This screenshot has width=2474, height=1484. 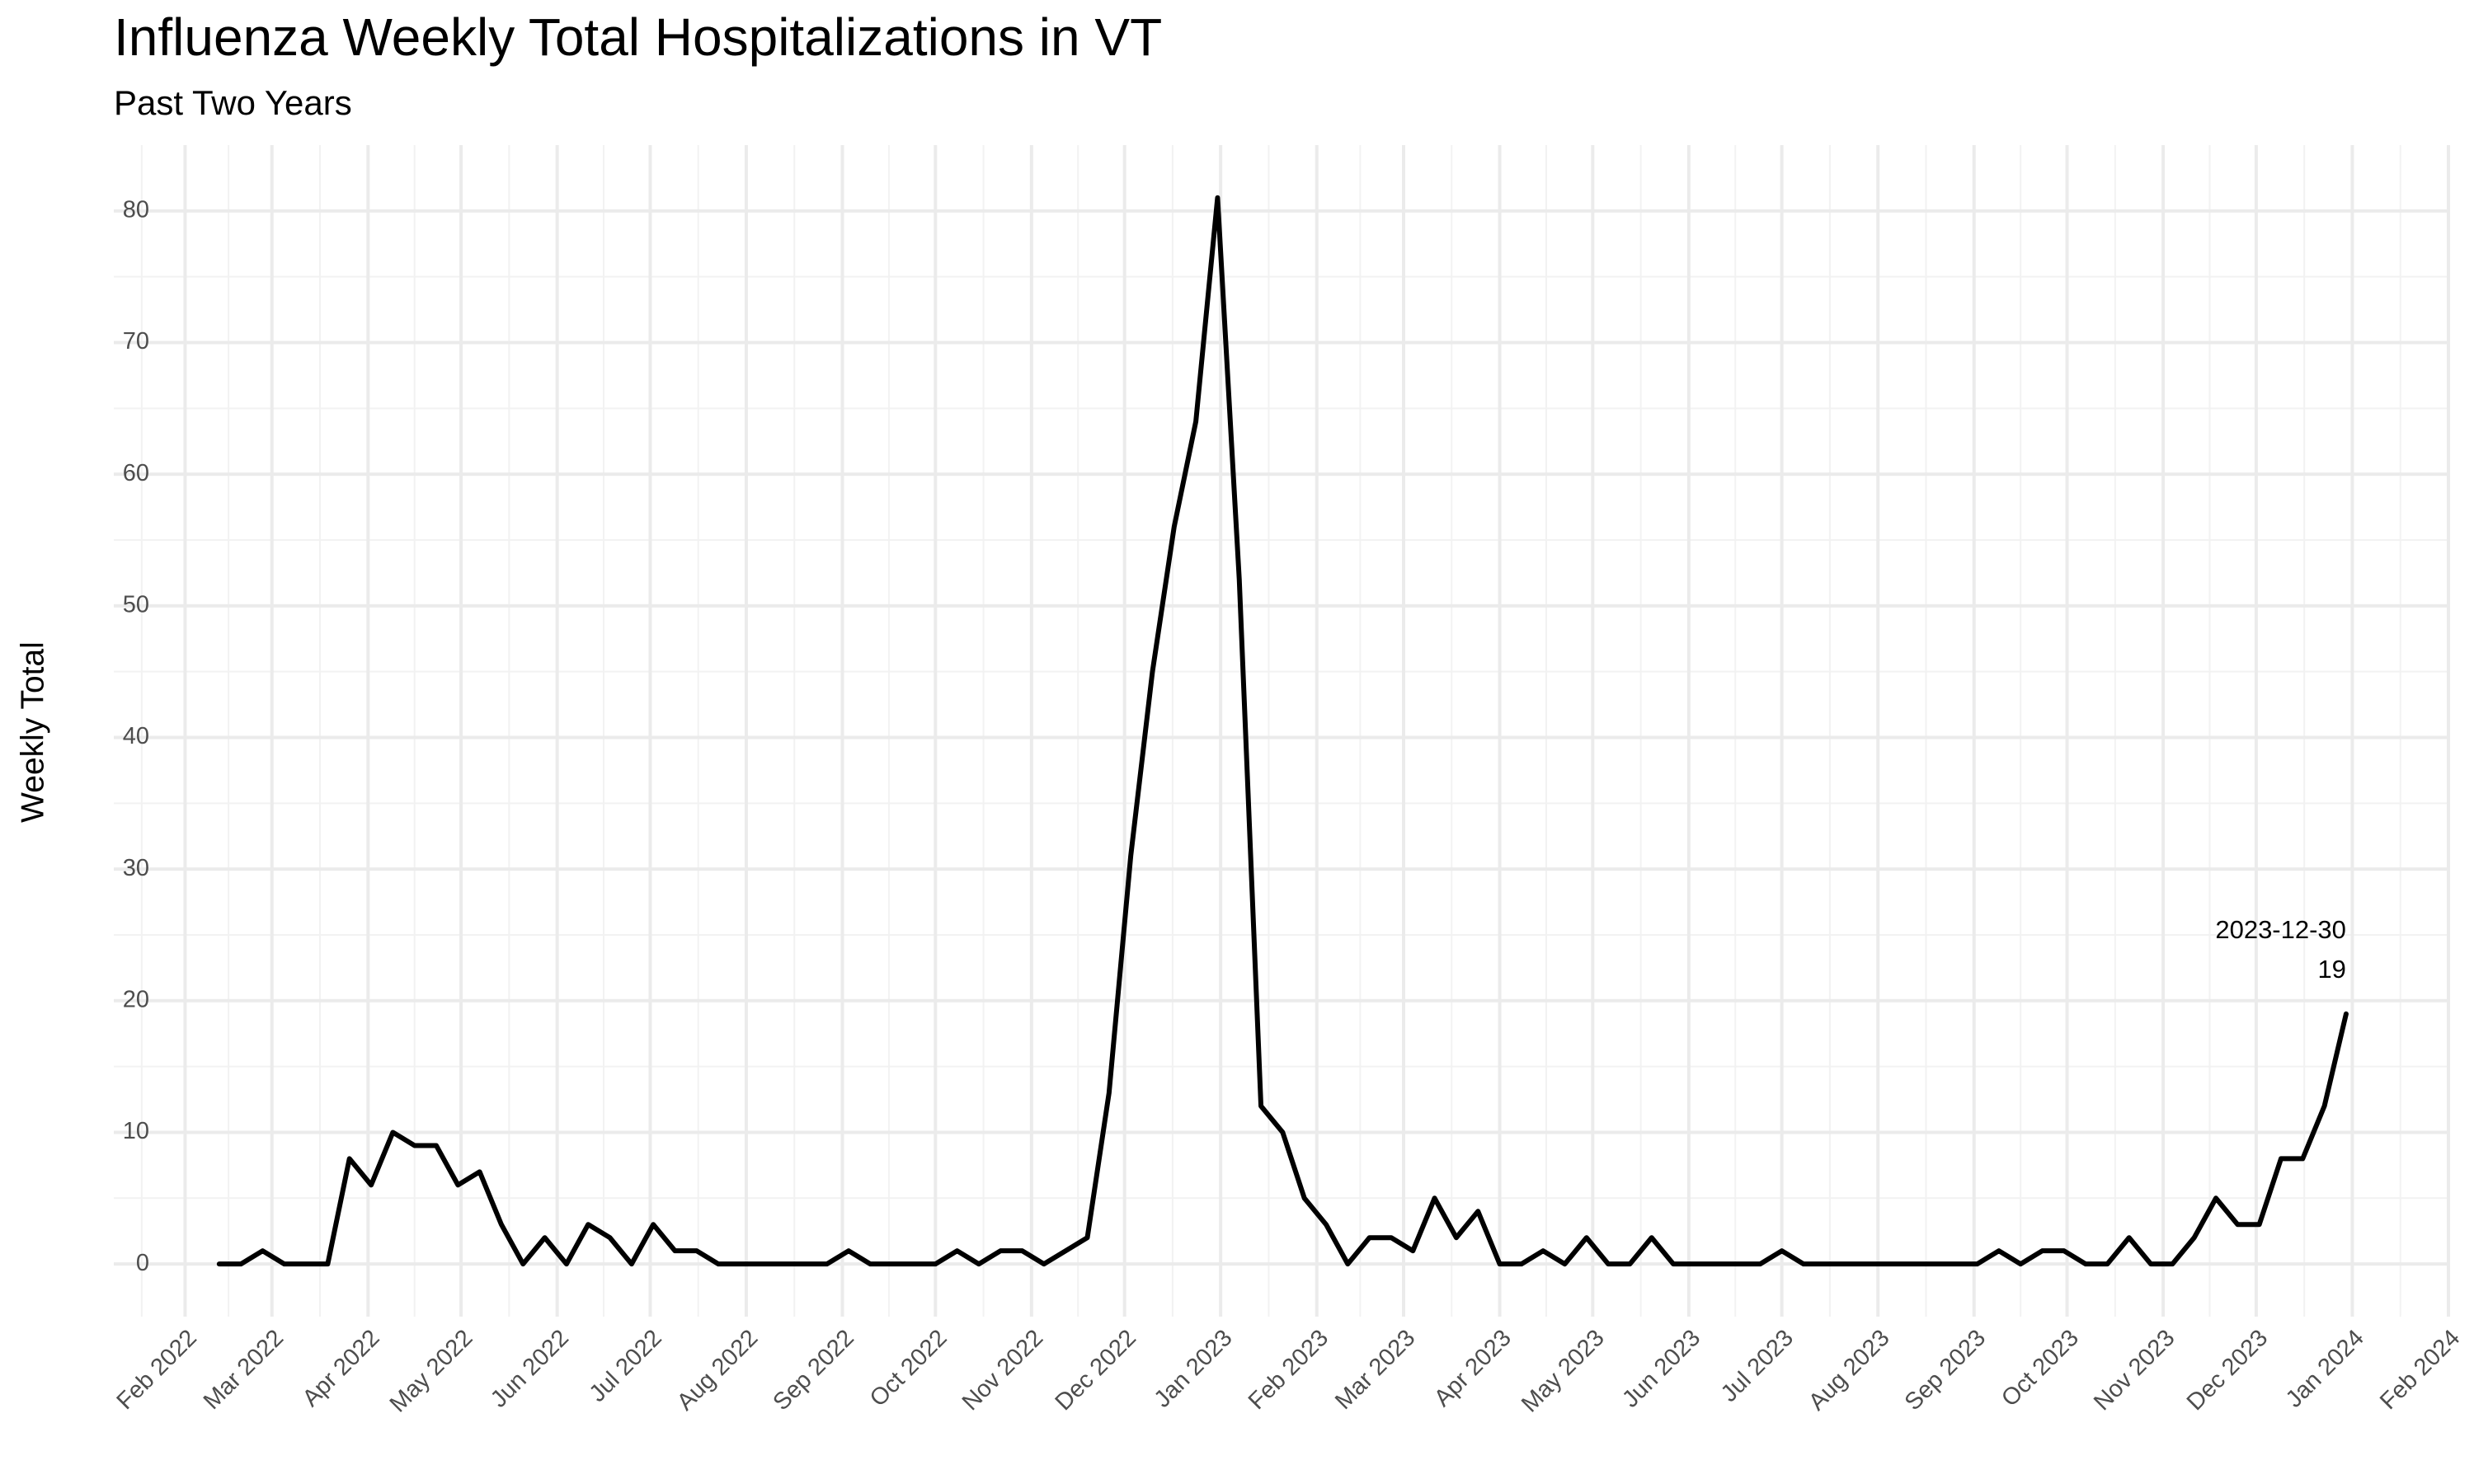 What do you see at coordinates (2280, 929) in the screenshot?
I see `annotation-date: 2023-12-30` at bounding box center [2280, 929].